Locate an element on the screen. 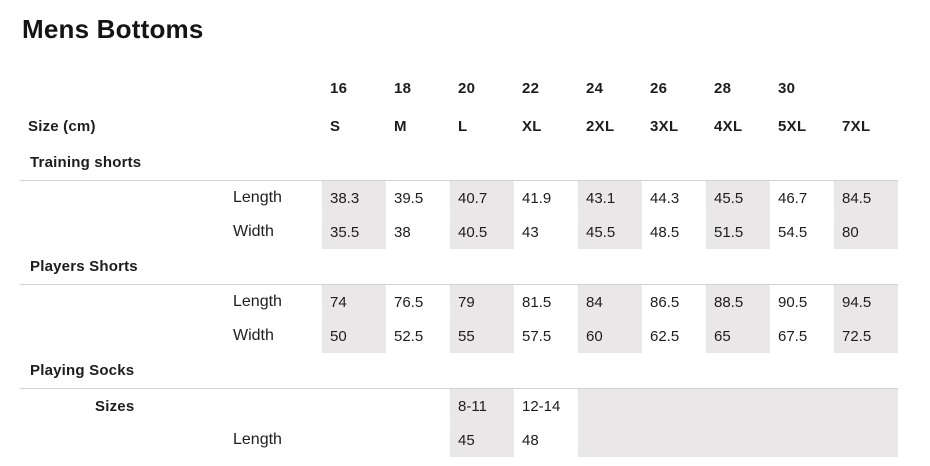 This screenshot has height=466, width=930. value-cell: 72.5 is located at coordinates (866, 336).